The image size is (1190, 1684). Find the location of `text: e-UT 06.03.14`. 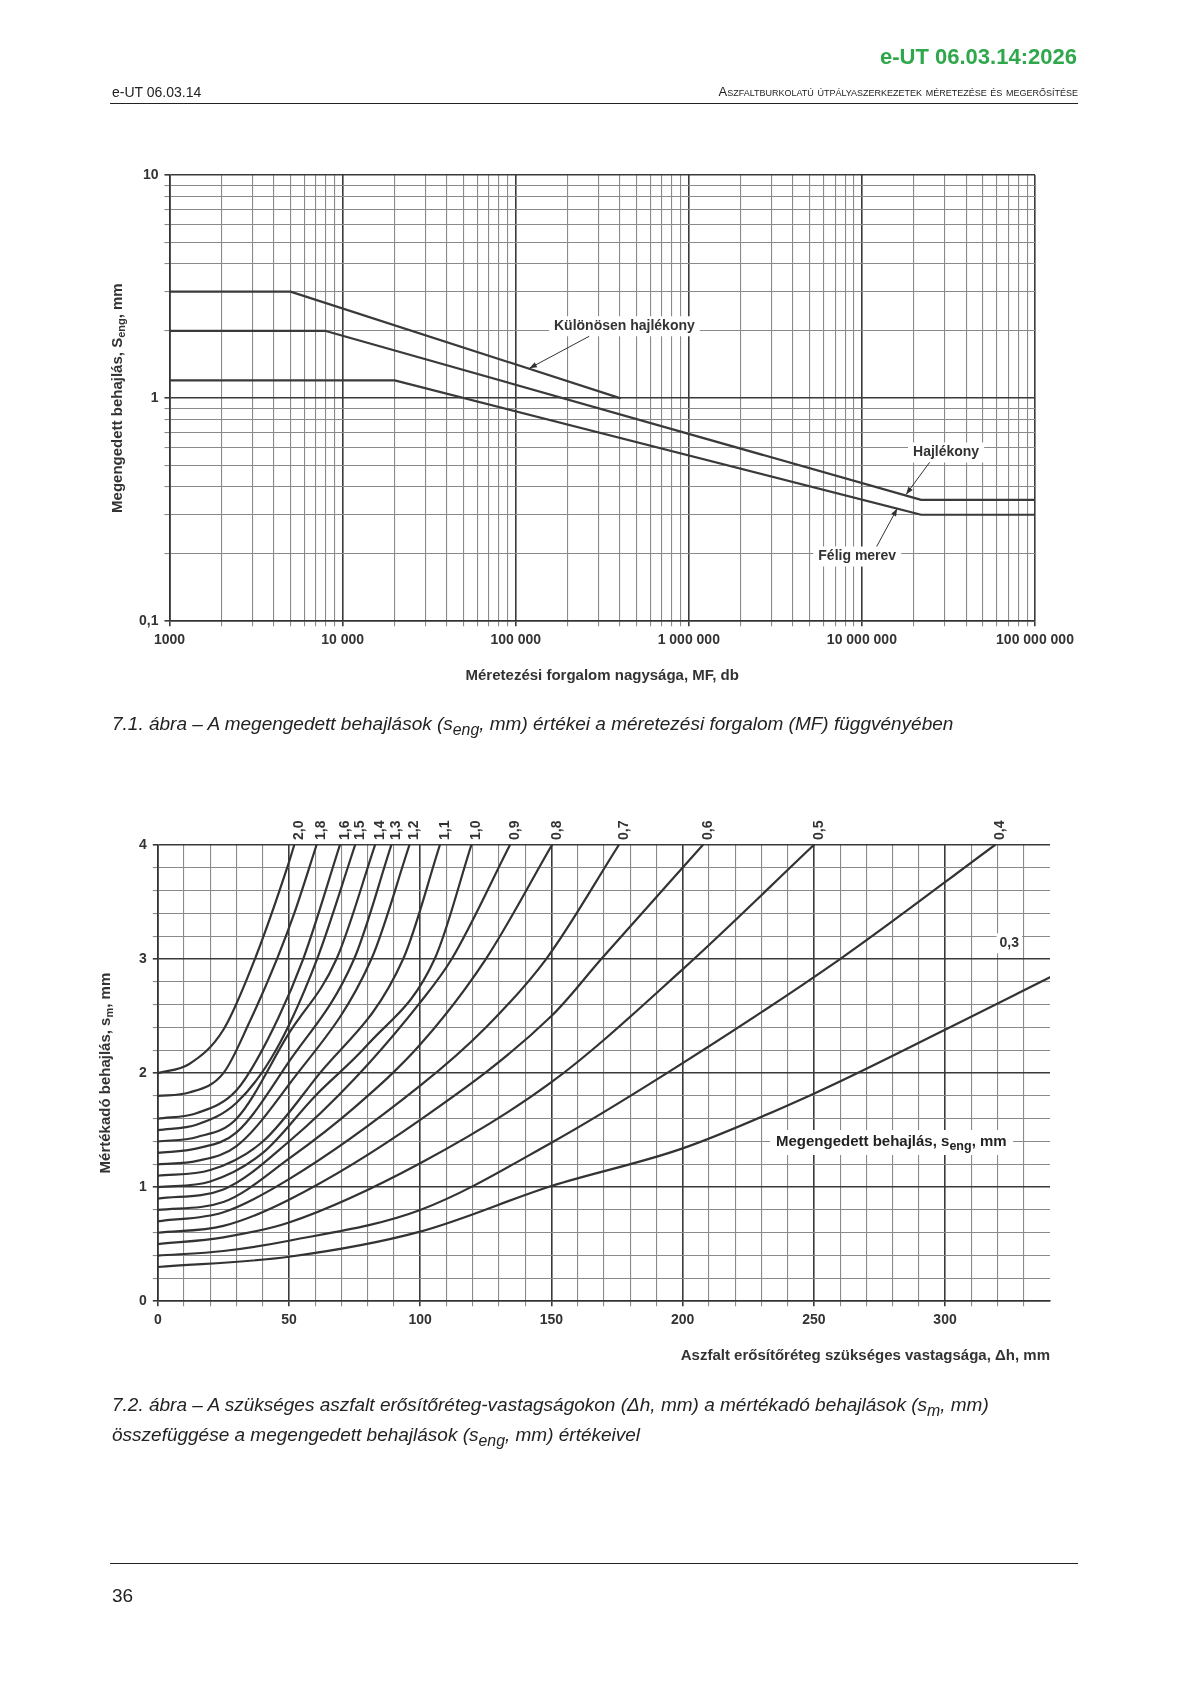

text: e-UT 06.03.14 is located at coordinates (157, 92).